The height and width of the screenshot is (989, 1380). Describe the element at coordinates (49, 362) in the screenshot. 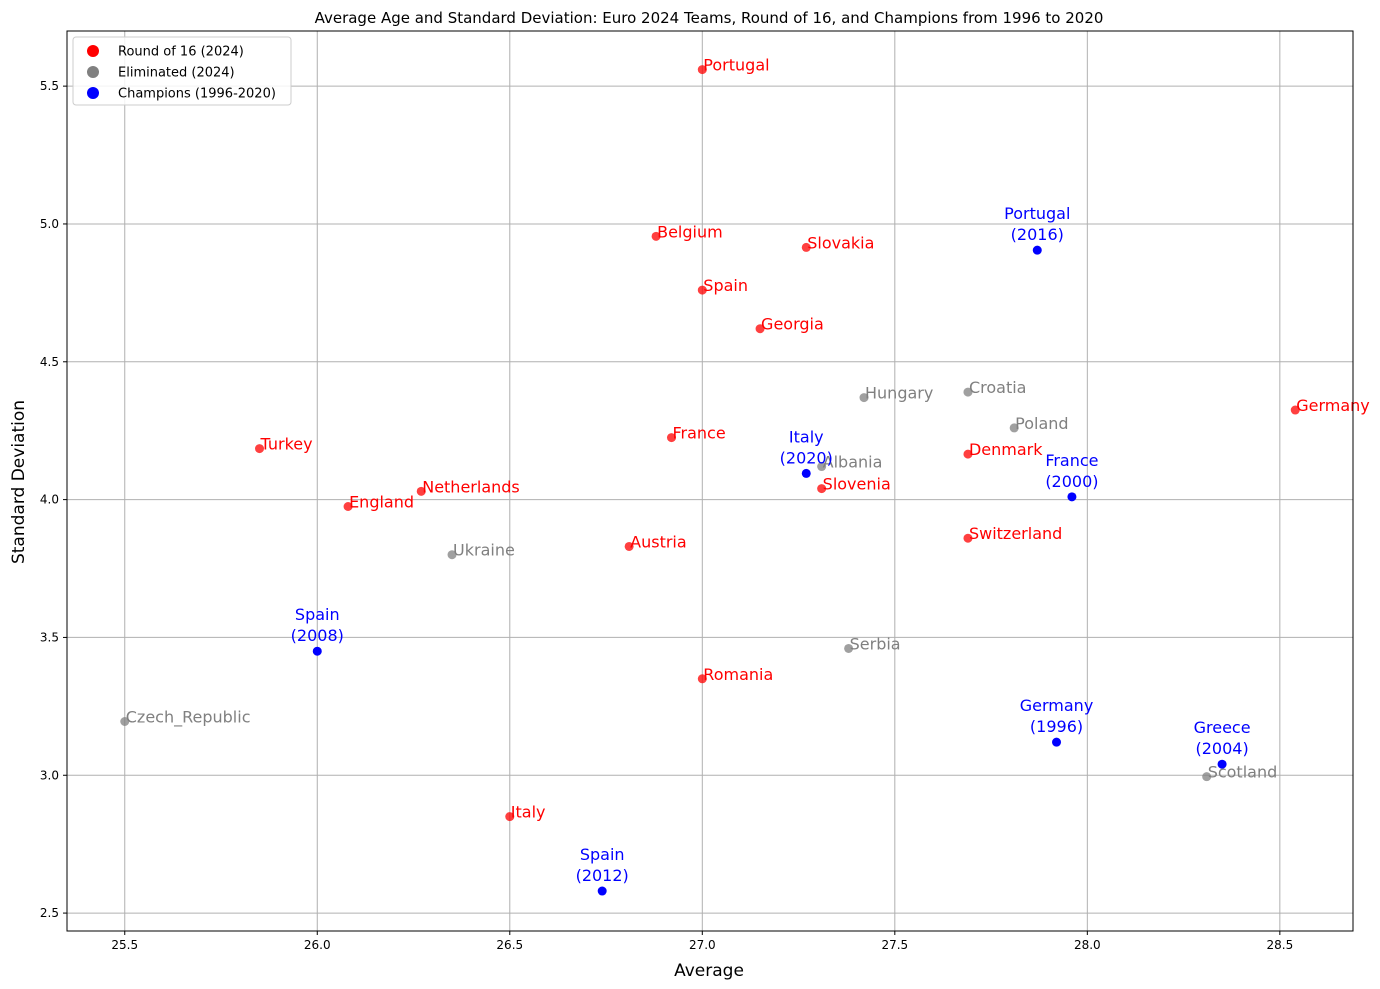

I see `y-tick-label: 4.5` at that location.